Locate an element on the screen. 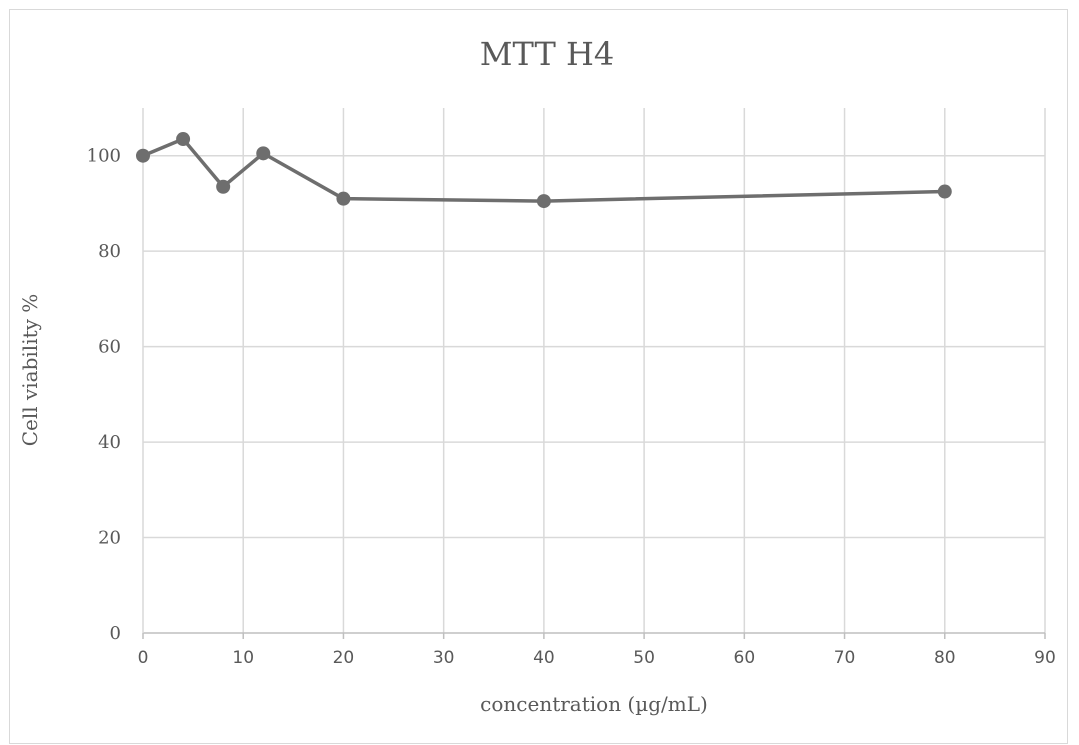 The width and height of the screenshot is (1079, 745). chart-title: MTT H4 is located at coordinates (547, 54).